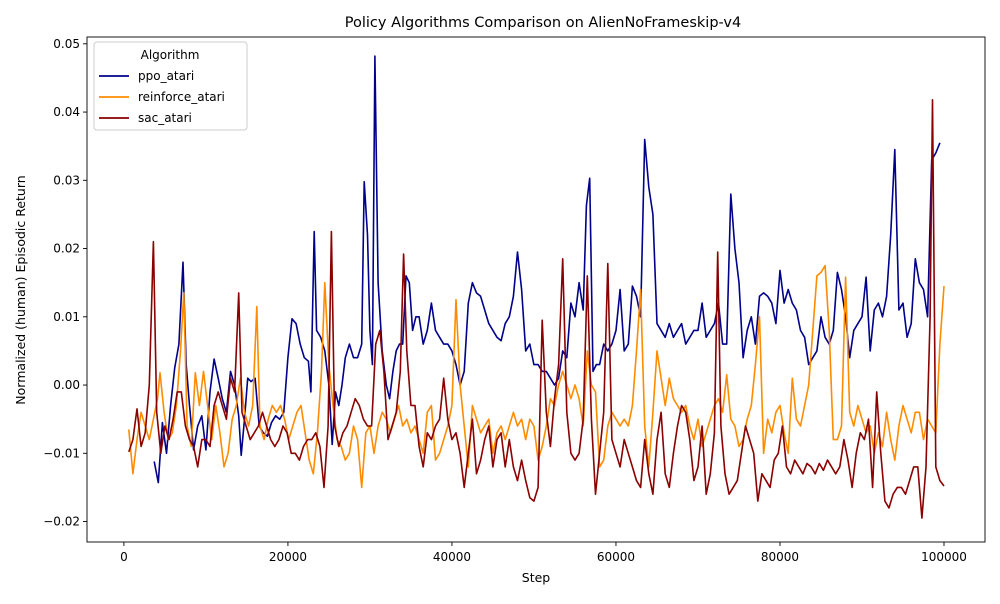  Describe the element at coordinates (66, 317) in the screenshot. I see `y-tick-label: 0.01` at that location.